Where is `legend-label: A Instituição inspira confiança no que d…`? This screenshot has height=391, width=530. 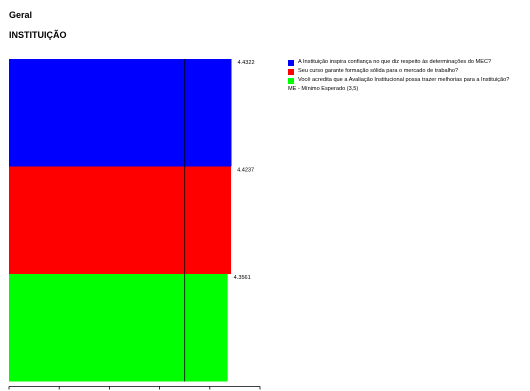 legend-label: A Instituição inspira confiança no que d… is located at coordinates (395, 62).